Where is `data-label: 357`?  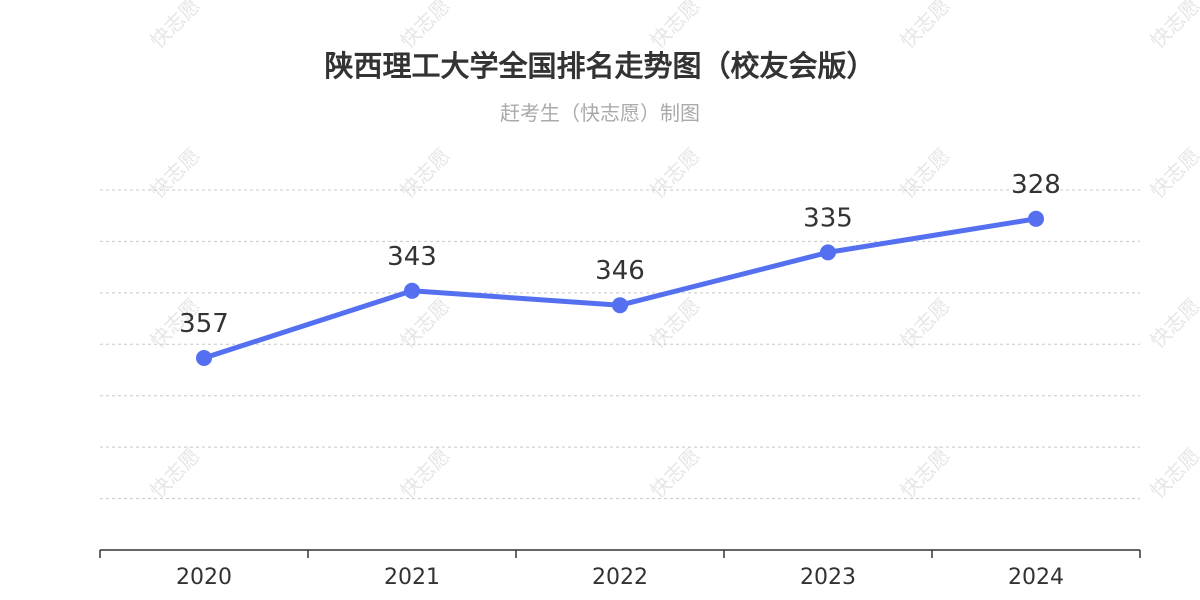
data-label: 357 is located at coordinates (204, 324).